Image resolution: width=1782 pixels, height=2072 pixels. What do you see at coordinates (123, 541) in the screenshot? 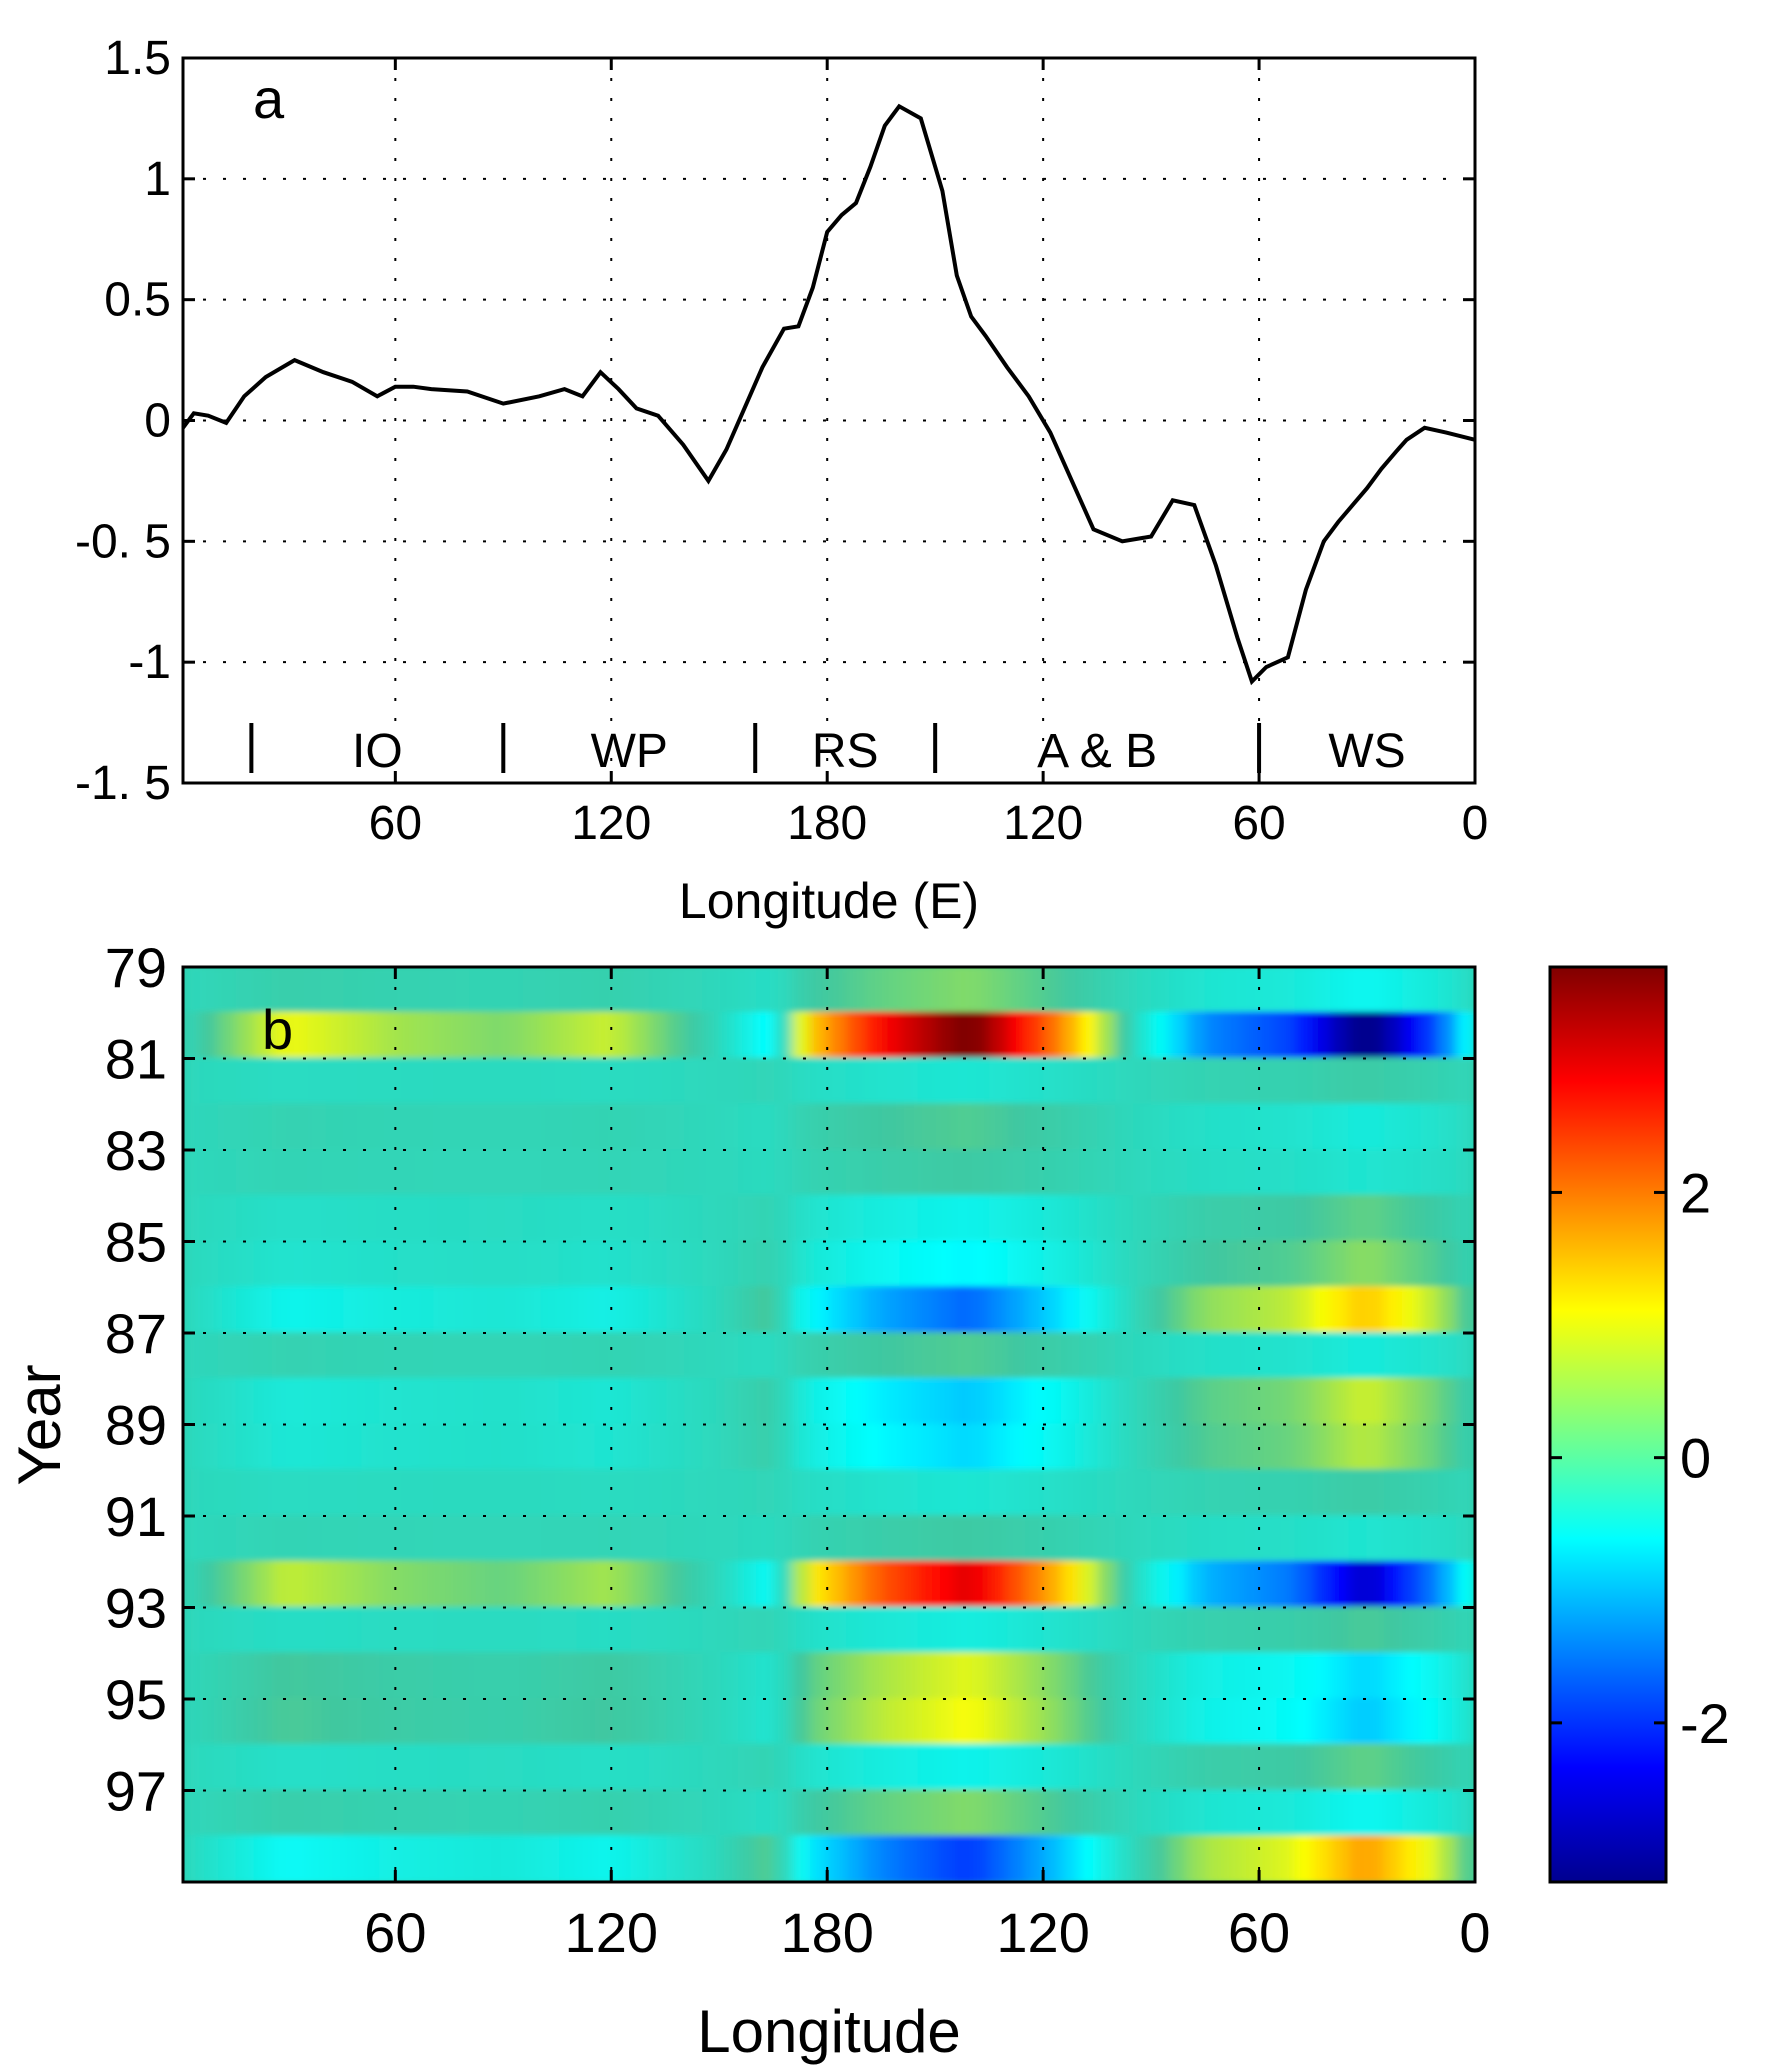
I see `y-tick-label: -0. 5` at bounding box center [123, 541].